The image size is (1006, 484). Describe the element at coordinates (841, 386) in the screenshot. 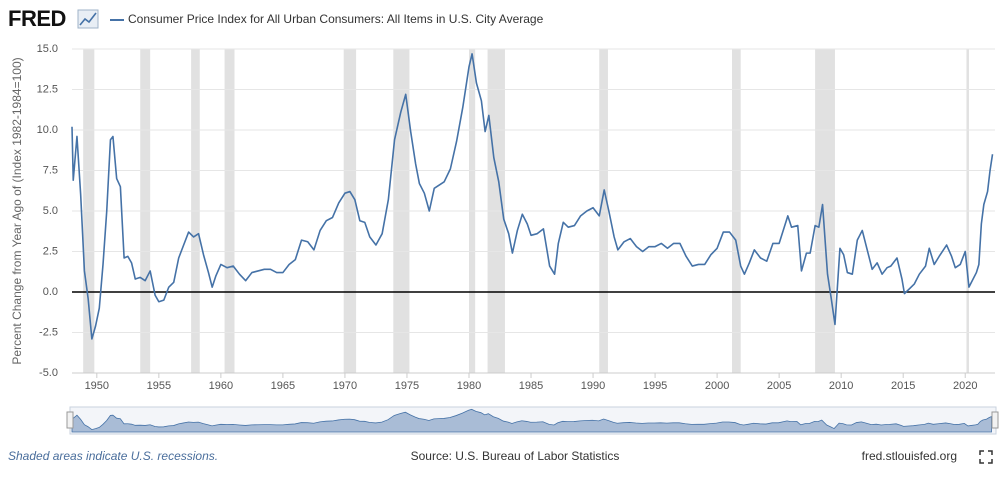

I see `x-tick-label: 2010` at that location.